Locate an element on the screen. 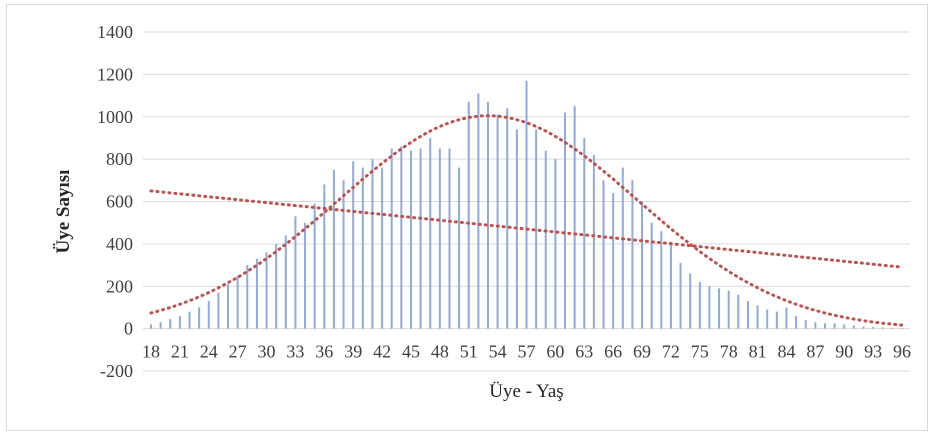 The height and width of the screenshot is (437, 936). x-tick-label: 78 is located at coordinates (729, 352).